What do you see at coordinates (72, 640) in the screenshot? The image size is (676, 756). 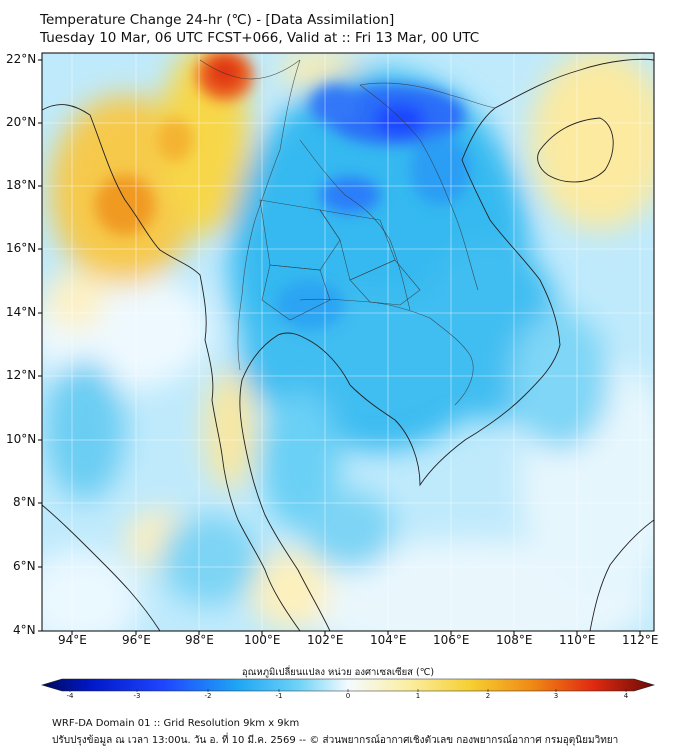 I see `lon-label-94e: 94°E` at bounding box center [72, 640].